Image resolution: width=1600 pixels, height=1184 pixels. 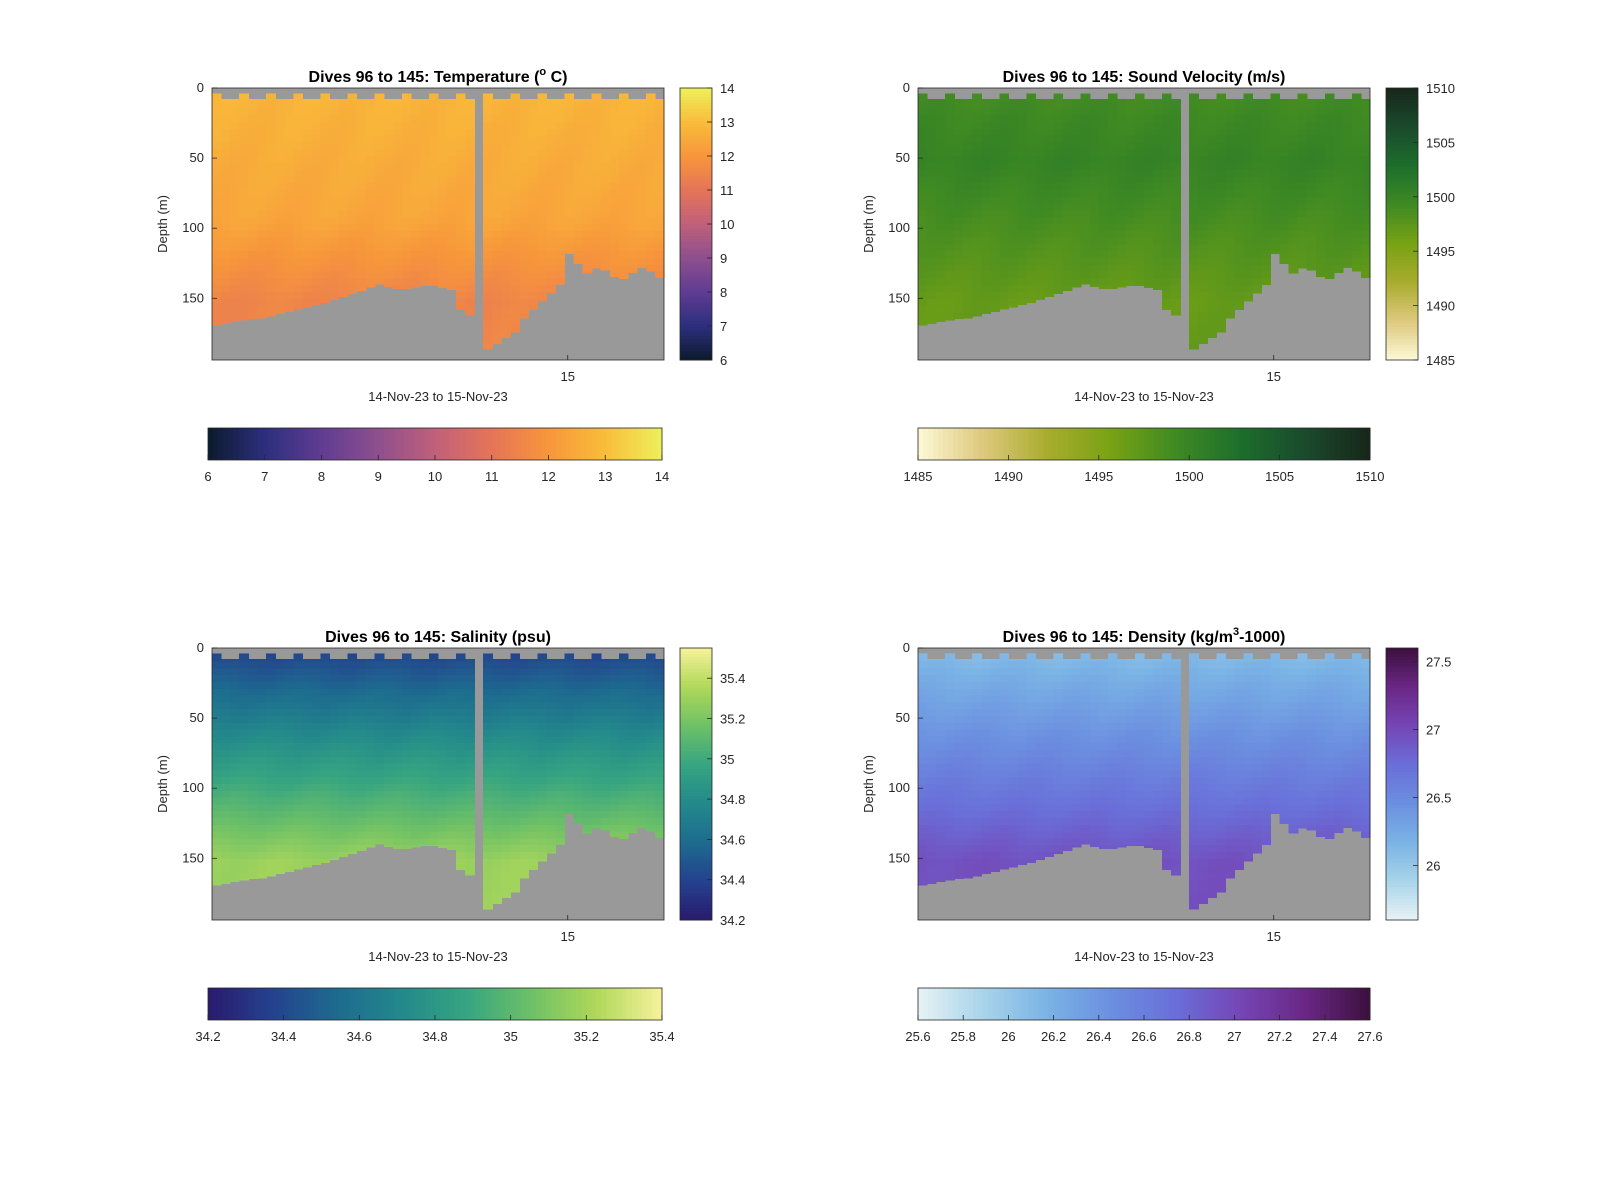 I want to click on colorbar-horizontal-tick-label: 1510, so click(x=1370, y=476).